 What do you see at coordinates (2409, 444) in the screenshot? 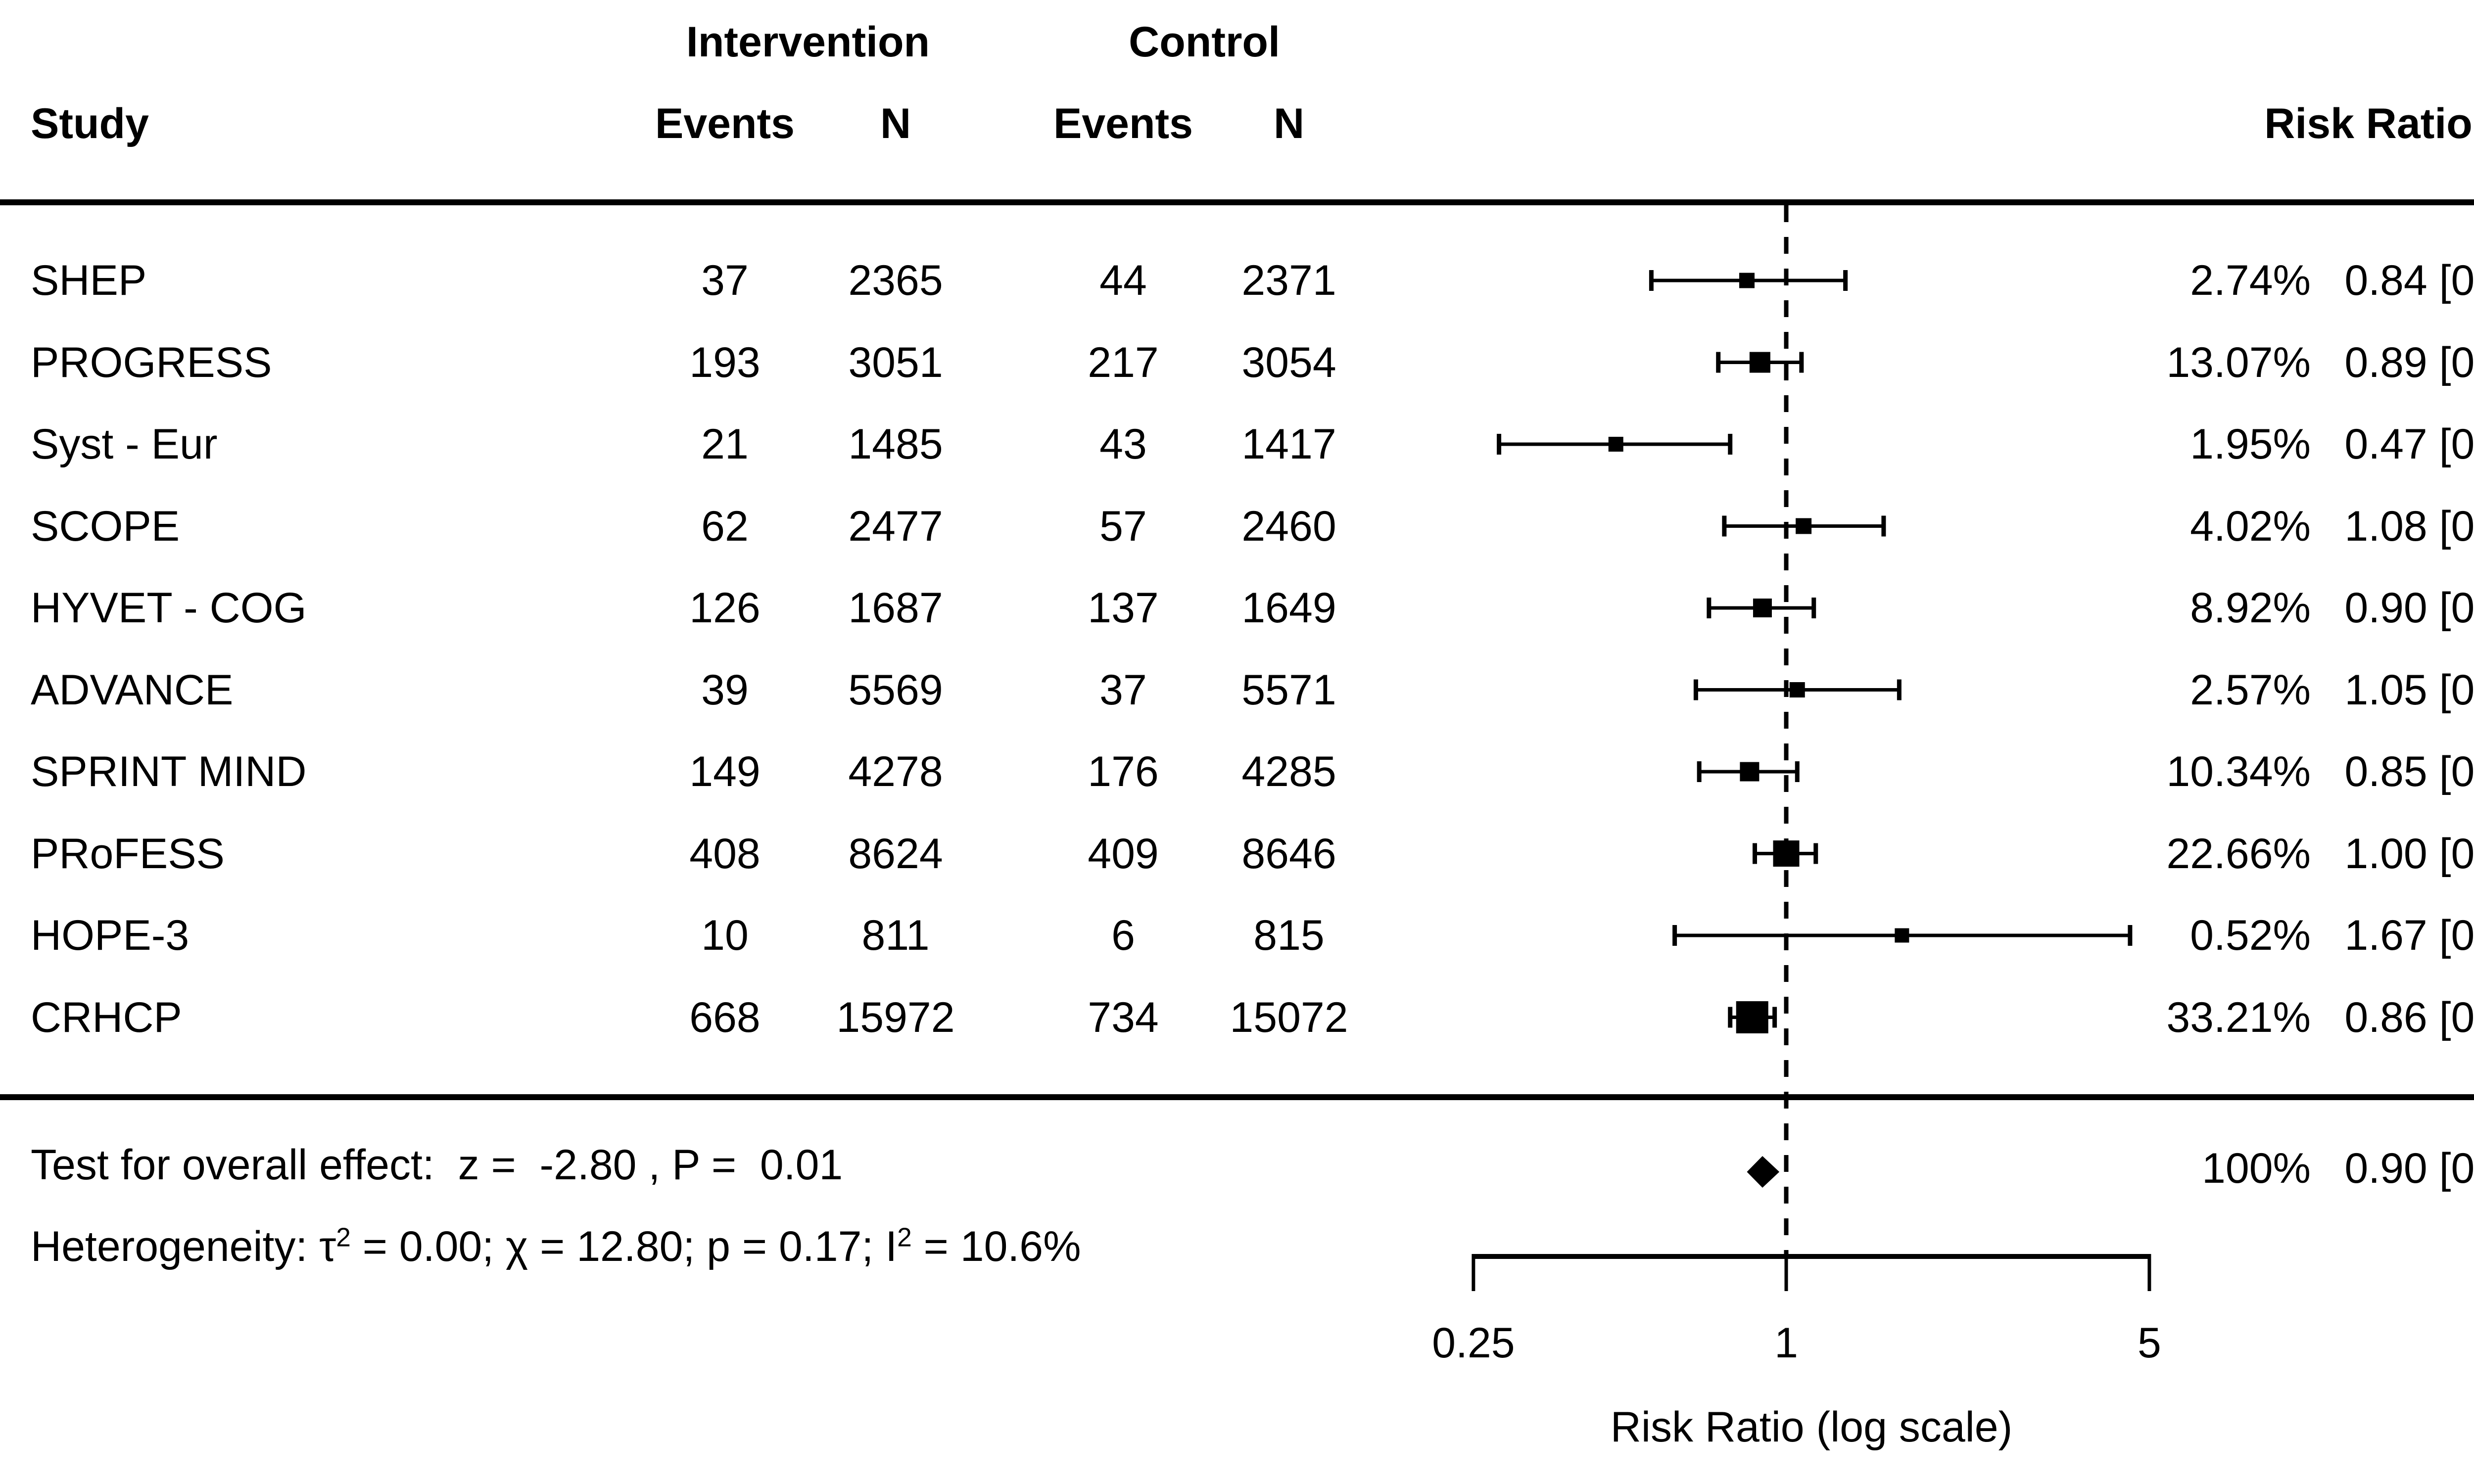
I see `risk-ratio-ci-value: 0.47 [0.28, 0.78]` at bounding box center [2409, 444].